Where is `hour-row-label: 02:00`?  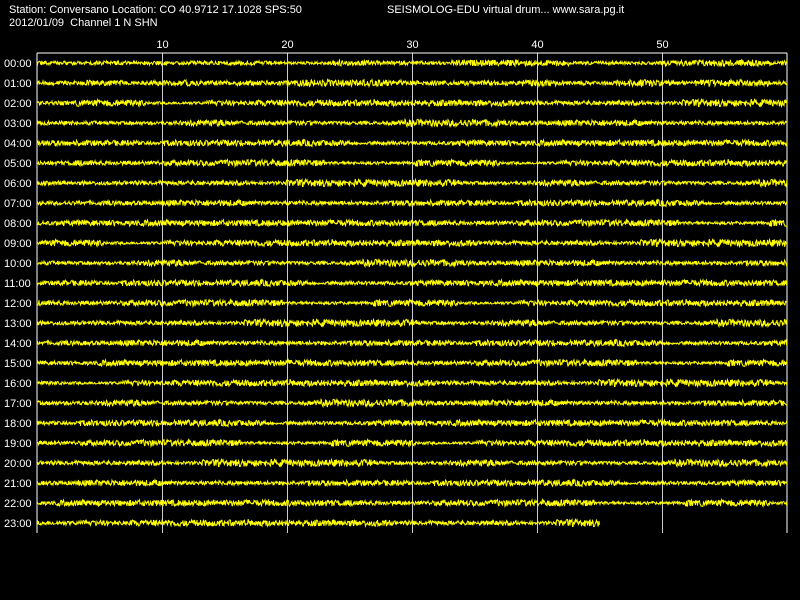
hour-row-label: 02:00 is located at coordinates (18, 104).